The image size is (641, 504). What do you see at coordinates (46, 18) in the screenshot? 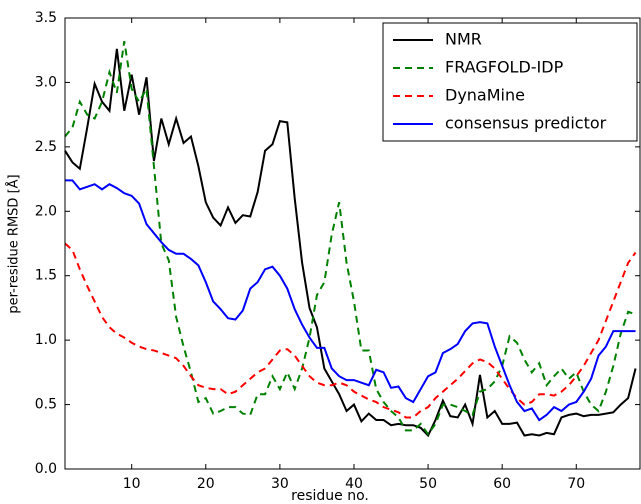
I see `y-tick-label: 3.5` at bounding box center [46, 18].